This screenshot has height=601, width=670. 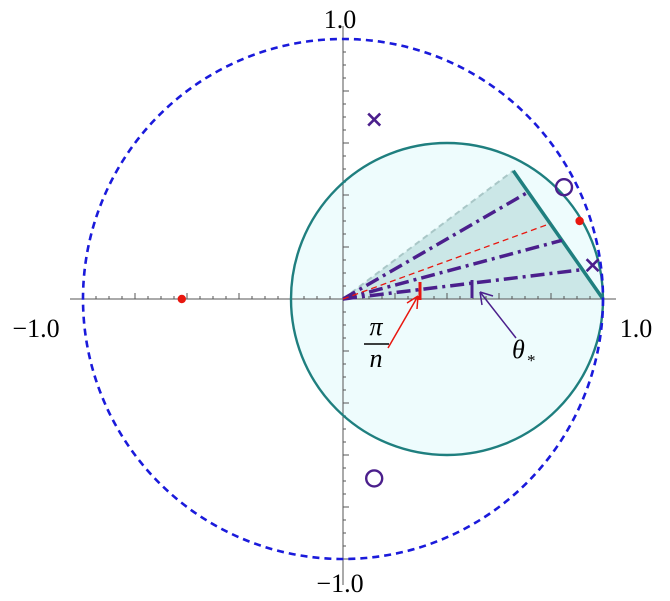 What do you see at coordinates (403, 322) in the screenshot?
I see `pi-n-arrow-shaft` at bounding box center [403, 322].